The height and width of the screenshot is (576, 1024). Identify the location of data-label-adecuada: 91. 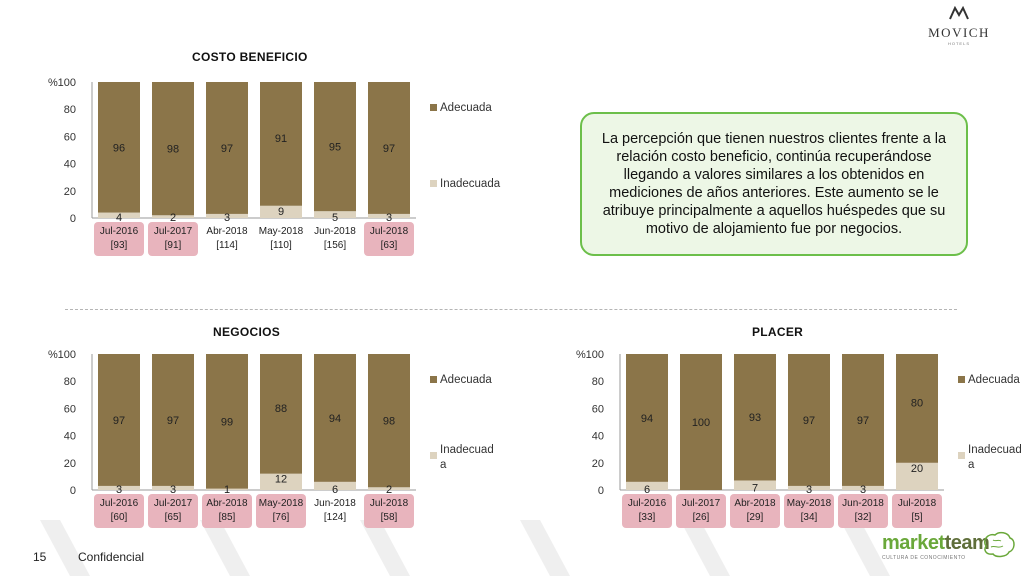
(281, 139).